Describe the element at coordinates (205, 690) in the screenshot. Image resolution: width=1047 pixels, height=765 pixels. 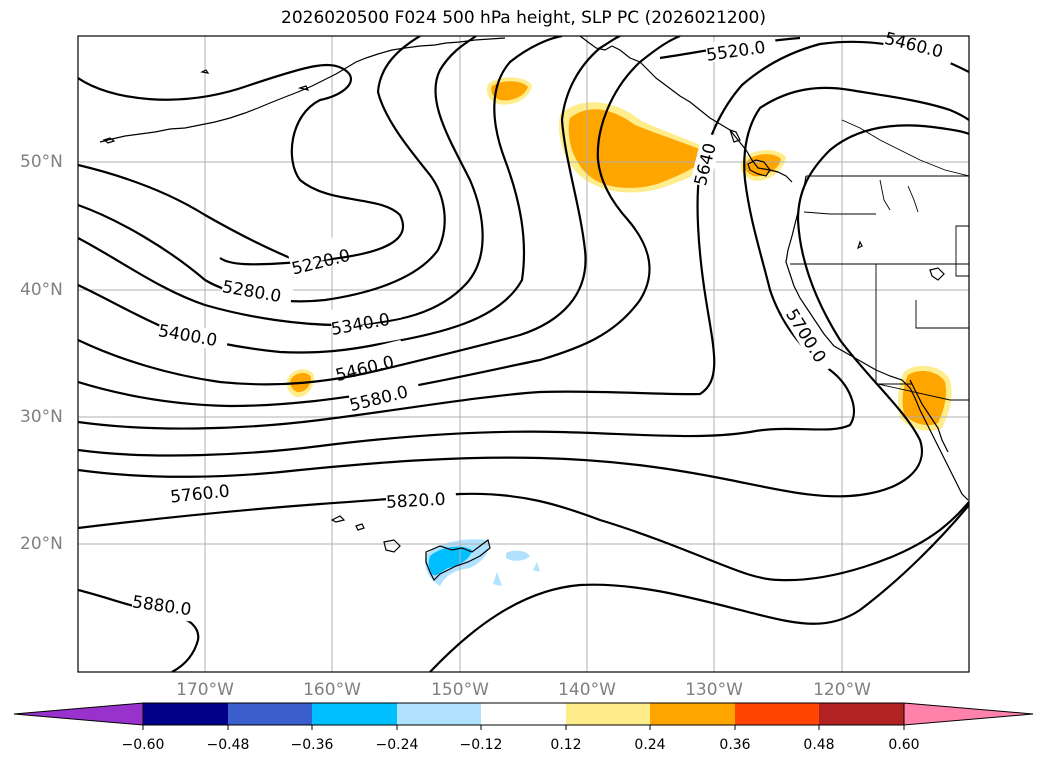
I see `lon-label-170w: 170°W` at that location.